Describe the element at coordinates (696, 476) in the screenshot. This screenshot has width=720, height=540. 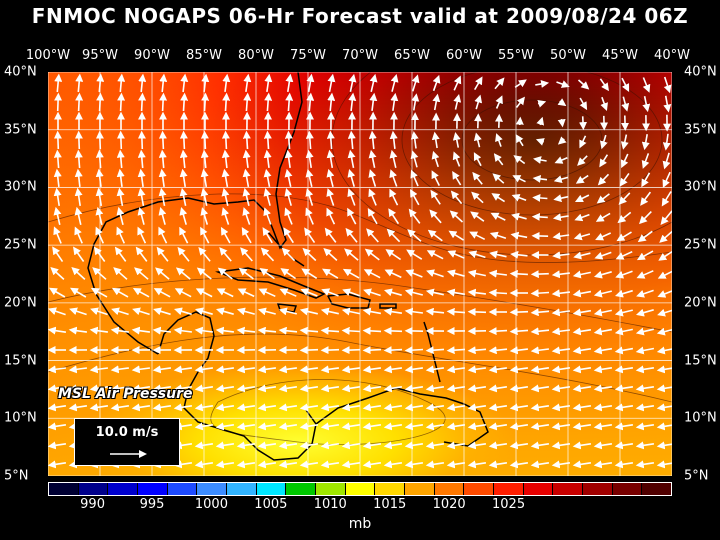
I see `latitude-label-right: 5°N` at that location.